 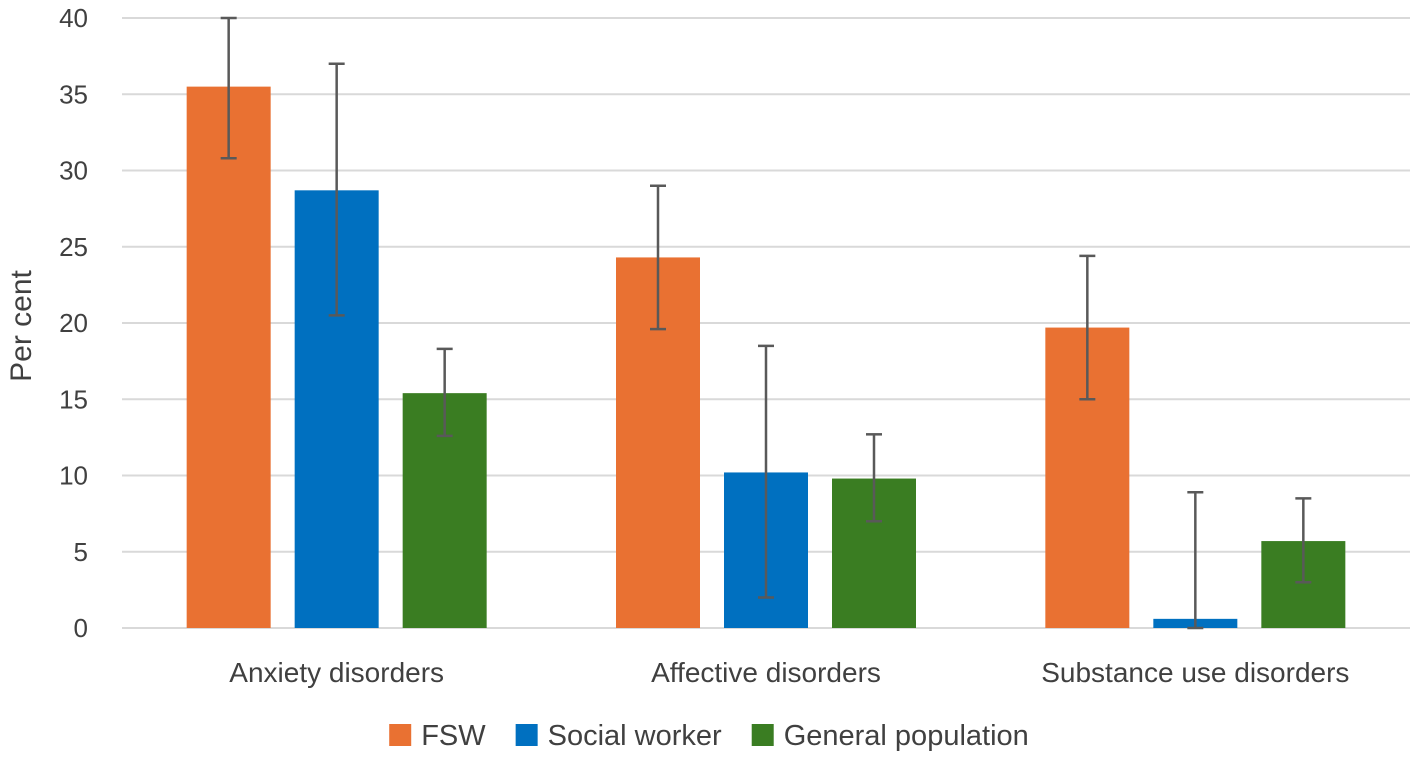 What do you see at coordinates (73, 94) in the screenshot?
I see `y-tick-label: 35` at bounding box center [73, 94].